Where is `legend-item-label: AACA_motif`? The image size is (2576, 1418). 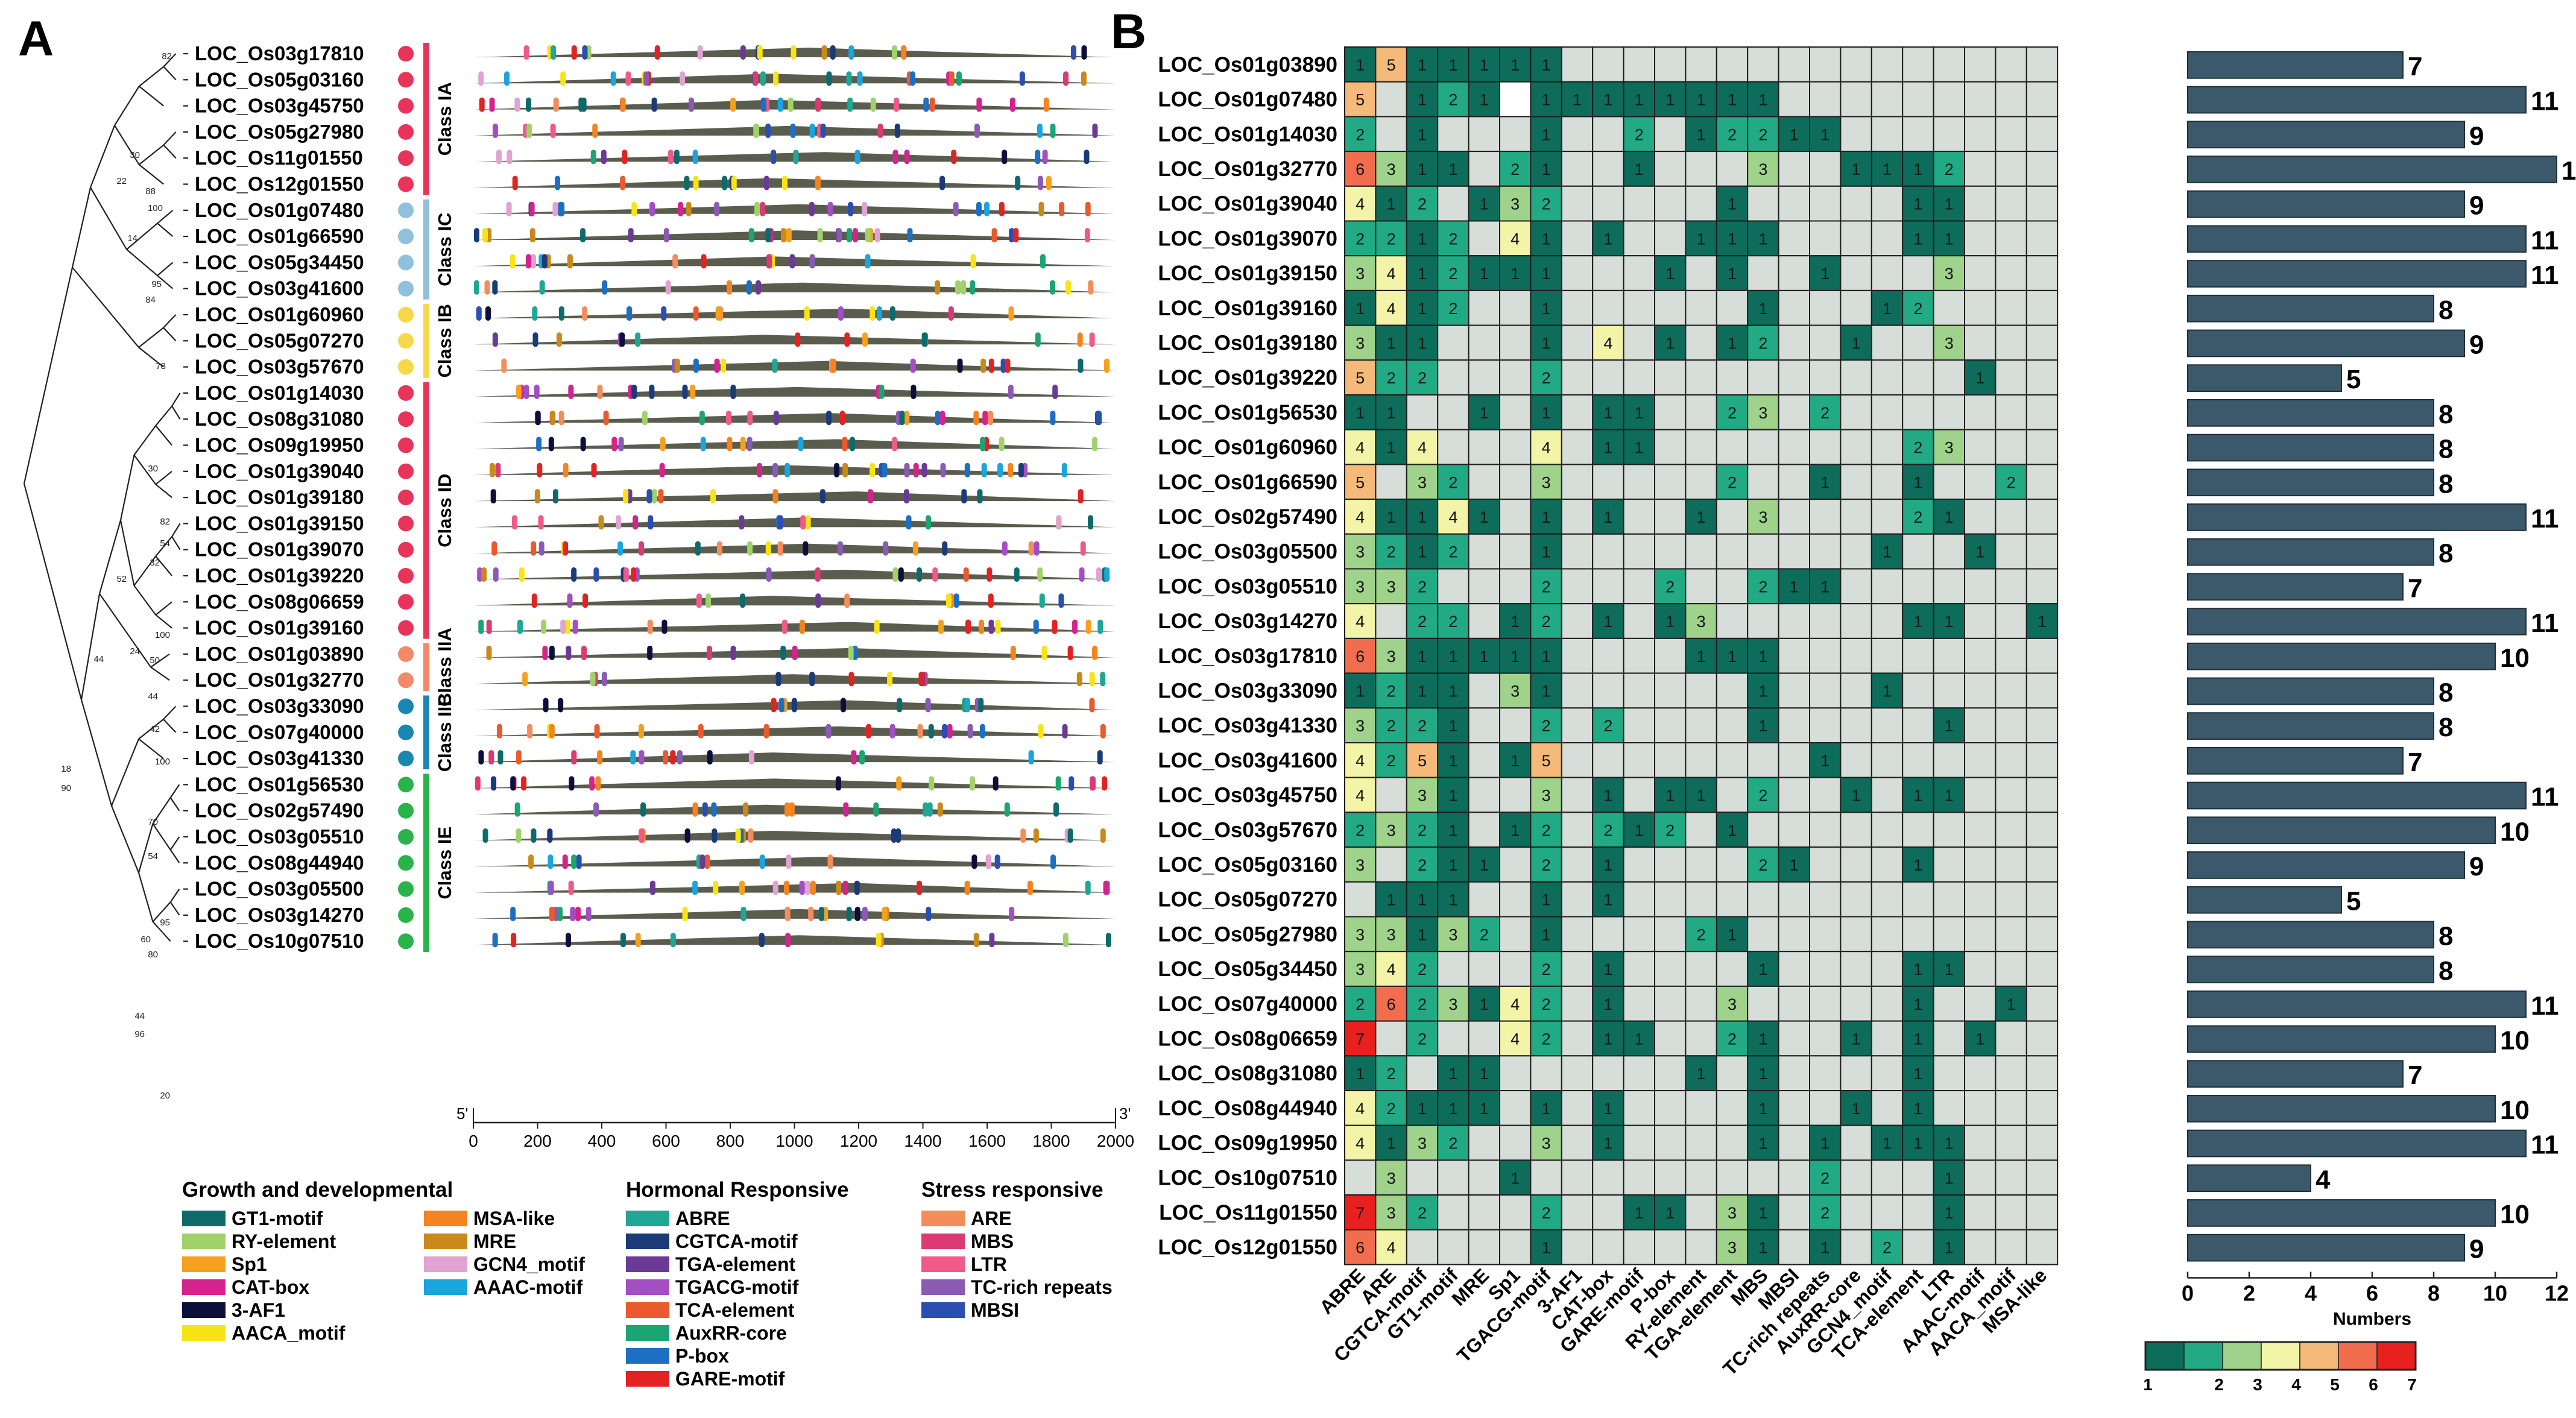 legend-item-label: AACA_motif is located at coordinates (289, 1333).